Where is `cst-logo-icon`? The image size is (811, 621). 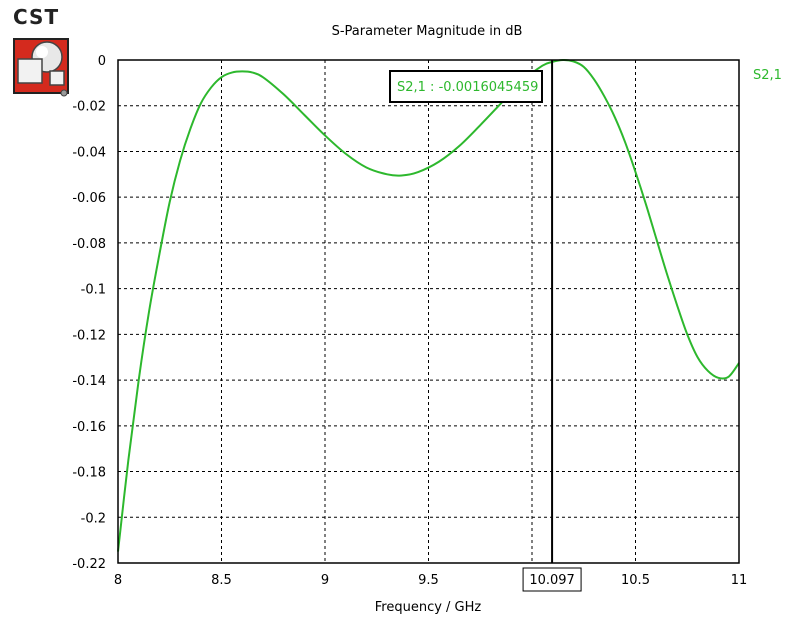
cst-logo-icon is located at coordinates (41, 67).